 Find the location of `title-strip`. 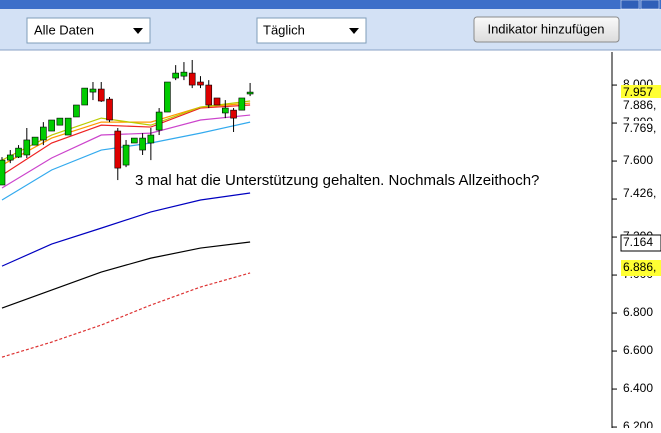

title-strip is located at coordinates (330, 4).